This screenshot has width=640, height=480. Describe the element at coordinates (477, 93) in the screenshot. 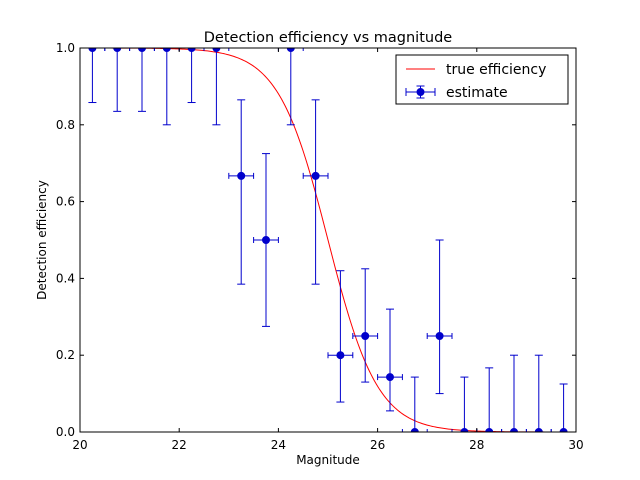

I see `legend-label-estimate: estimate` at that location.